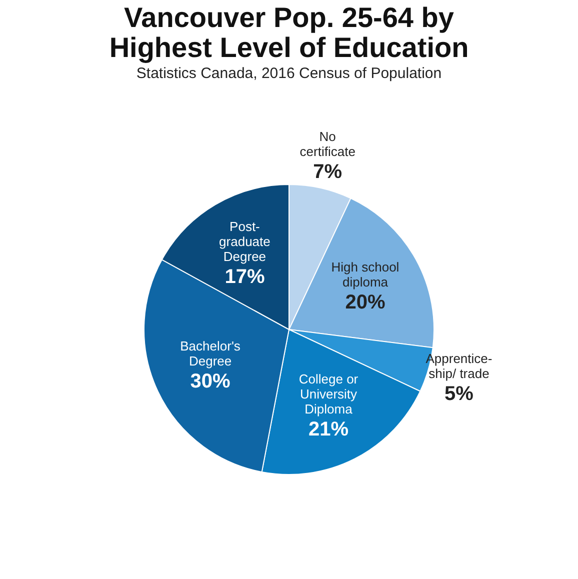 The image size is (578, 579). Describe the element at coordinates (365, 275) in the screenshot. I see `slice-label: High school diploma` at that location.